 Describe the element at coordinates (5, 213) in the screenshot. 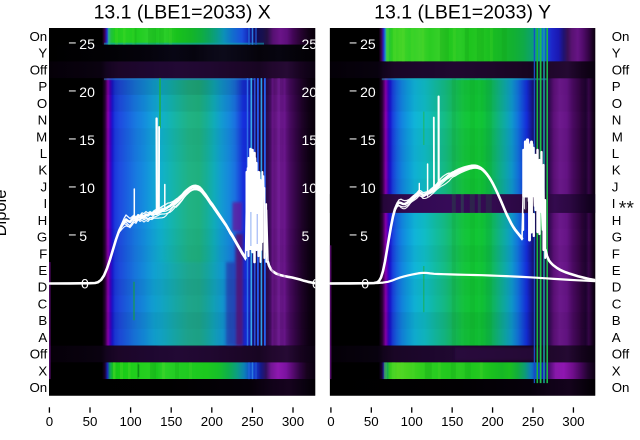

I see `svg-text: Dipole` at that location.